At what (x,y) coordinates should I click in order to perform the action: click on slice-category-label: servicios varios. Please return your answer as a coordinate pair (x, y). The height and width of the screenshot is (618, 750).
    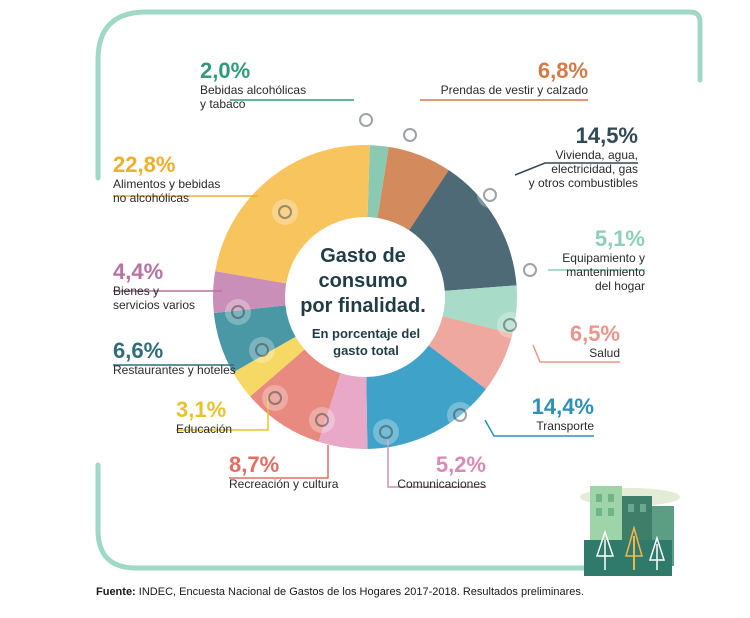
    Looking at the image, I should click on (154, 305).